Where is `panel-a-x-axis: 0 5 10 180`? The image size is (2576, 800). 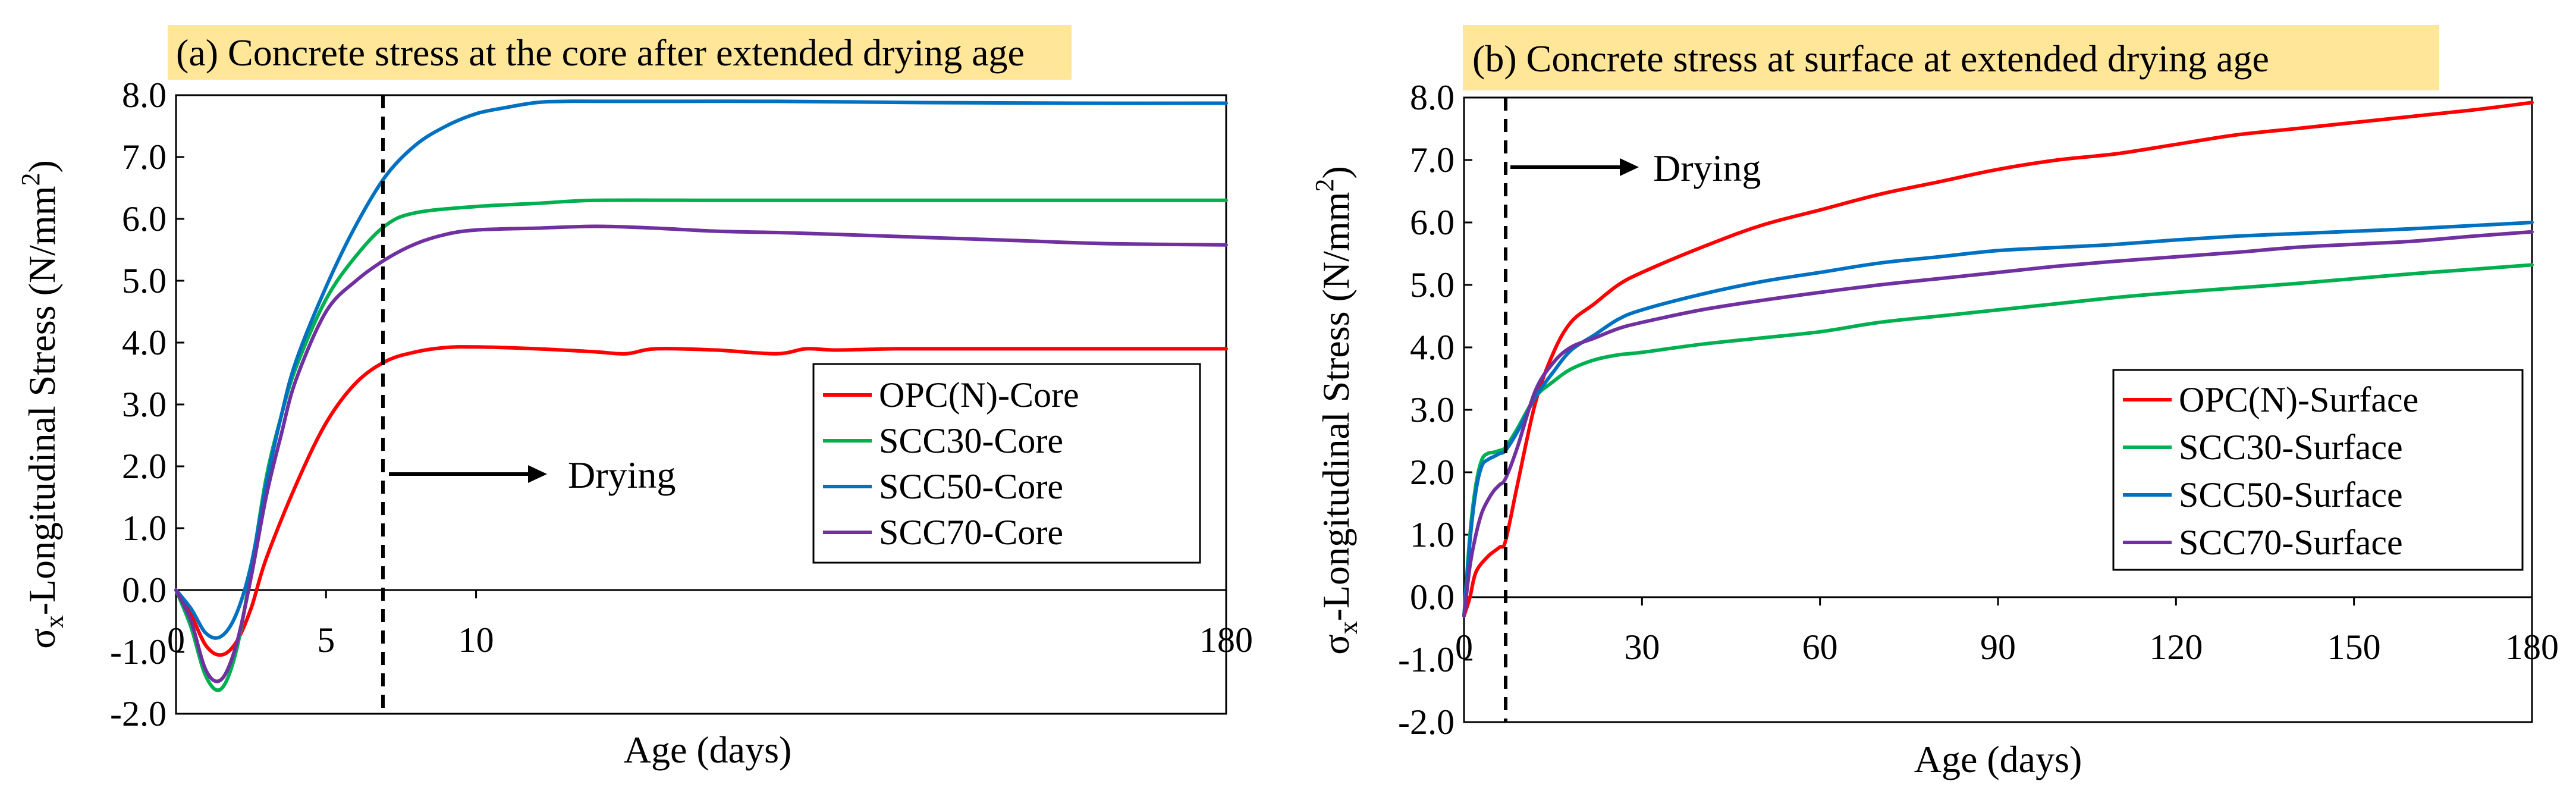
panel-a-x-axis: 0 5 10 180 is located at coordinates (710, 624).